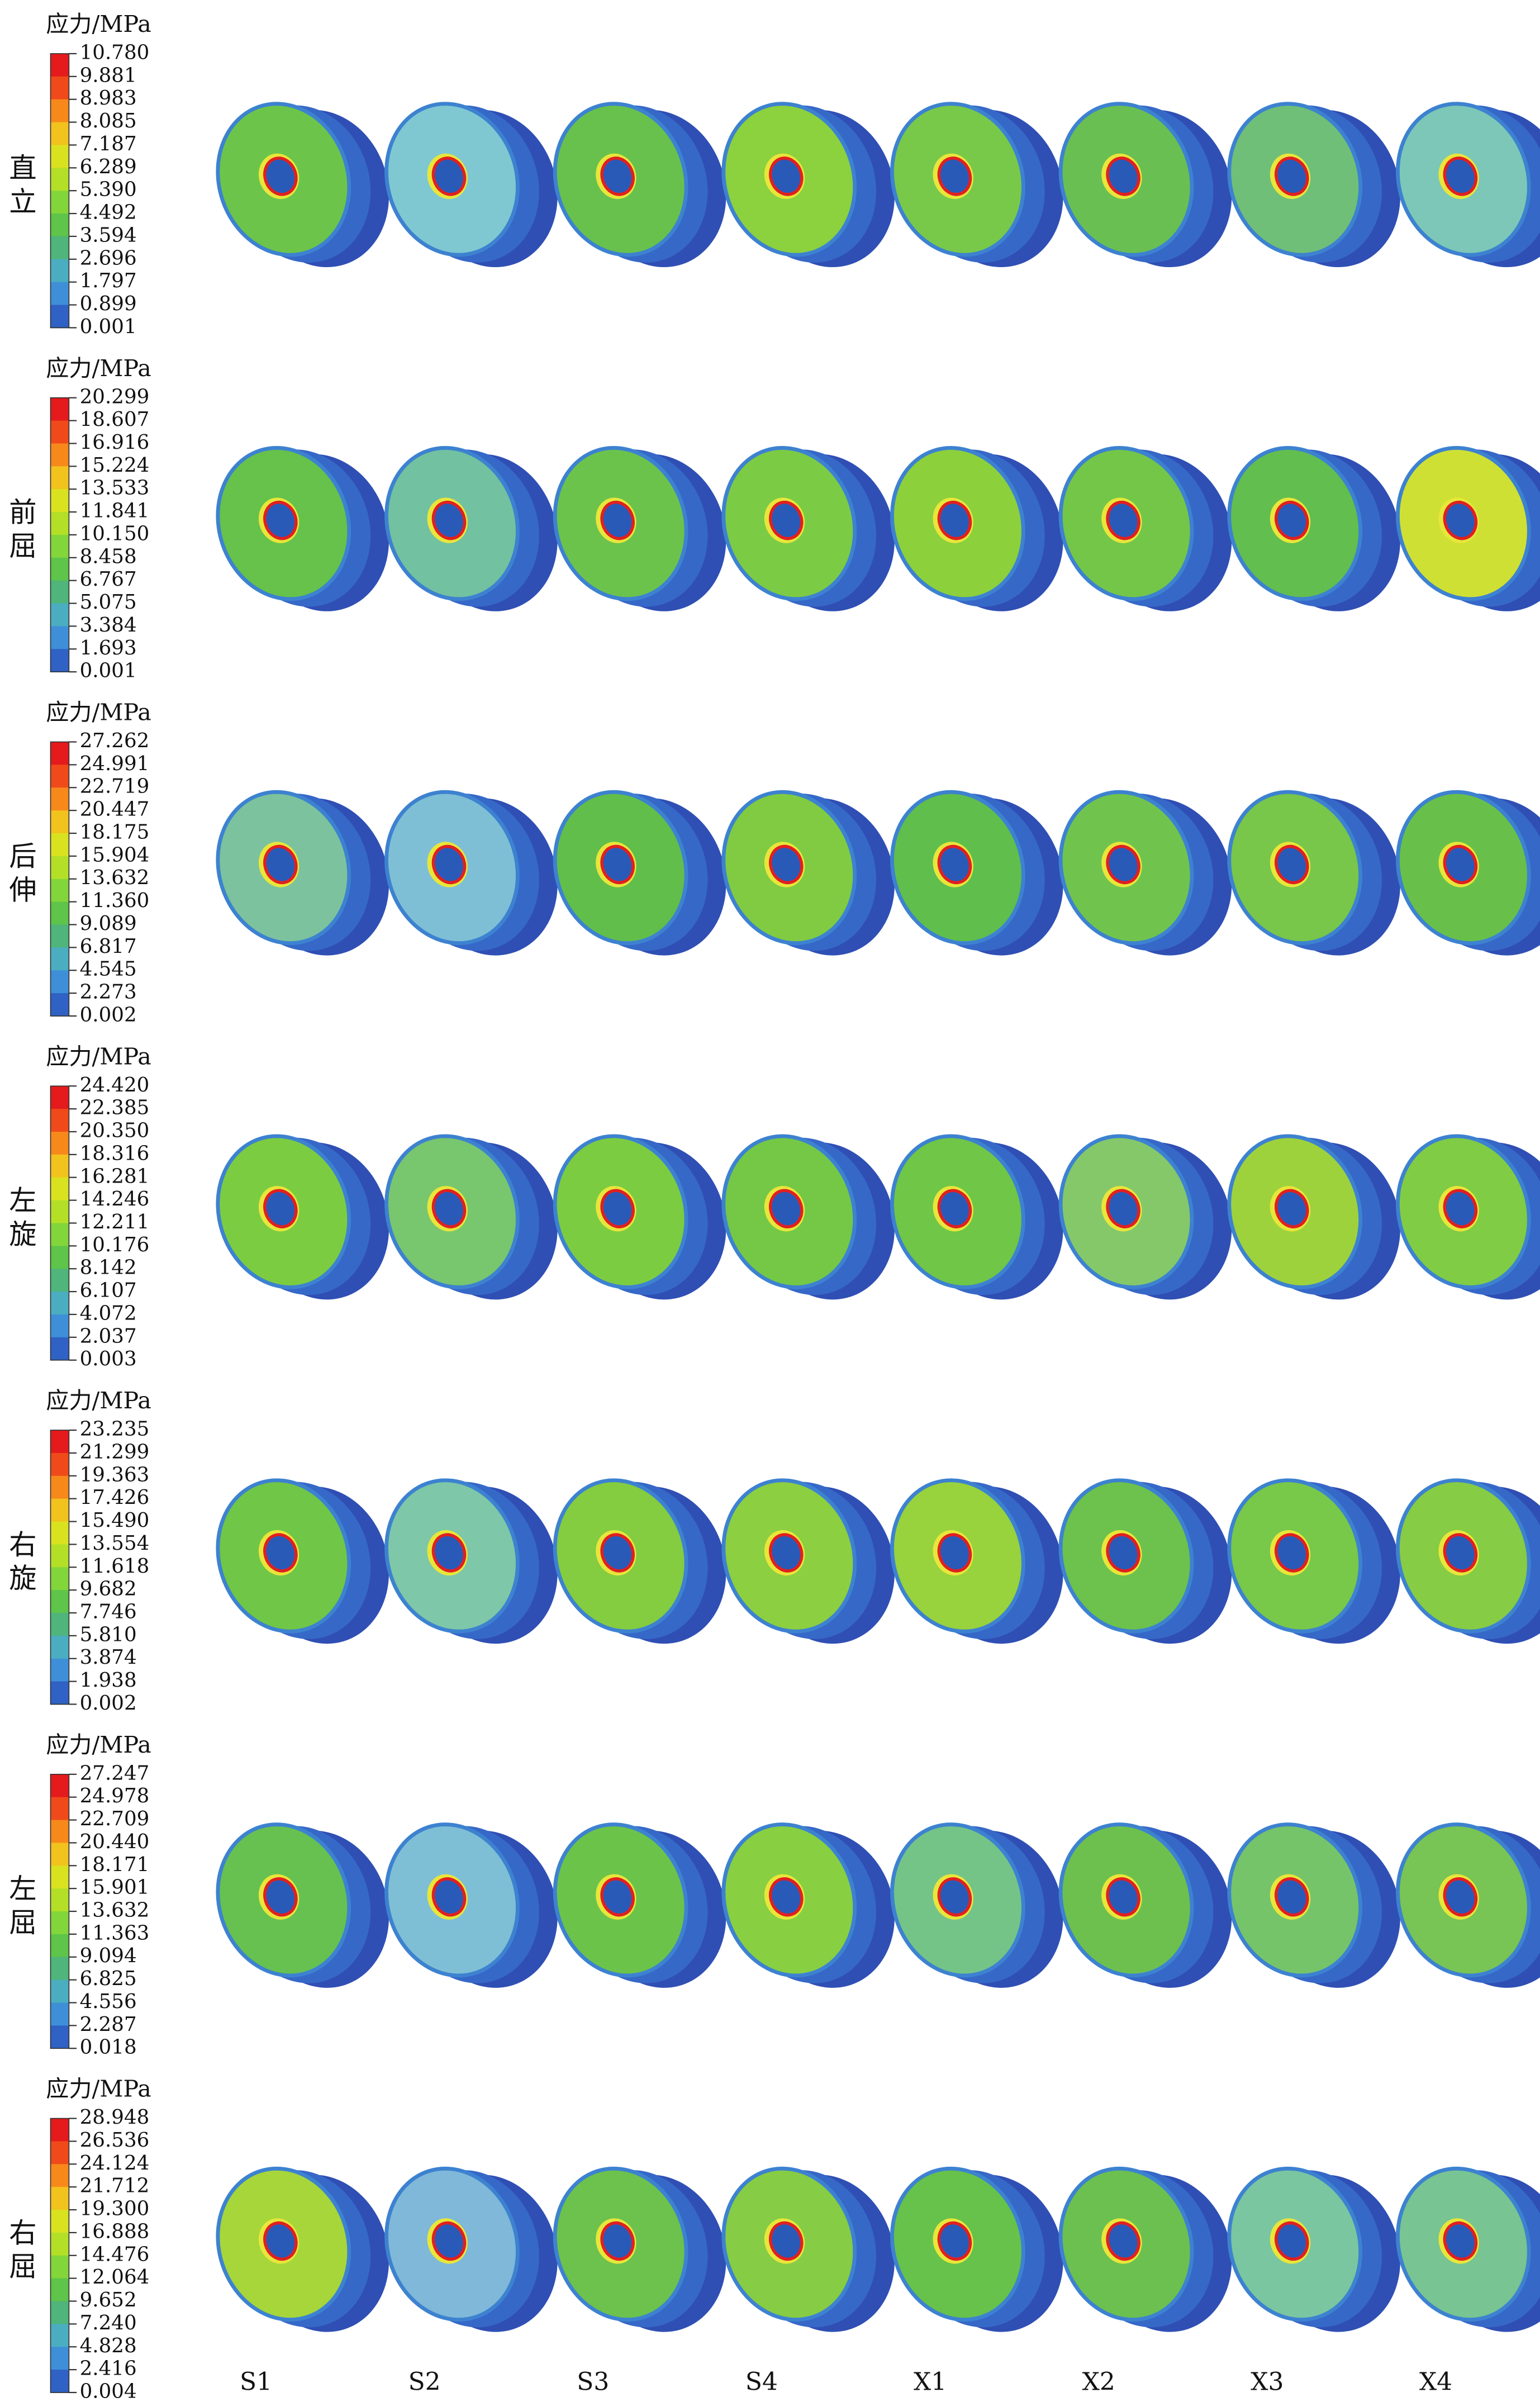 The width and height of the screenshot is (1540, 2402). I want to click on legend-value: 22.709, so click(115, 1818).